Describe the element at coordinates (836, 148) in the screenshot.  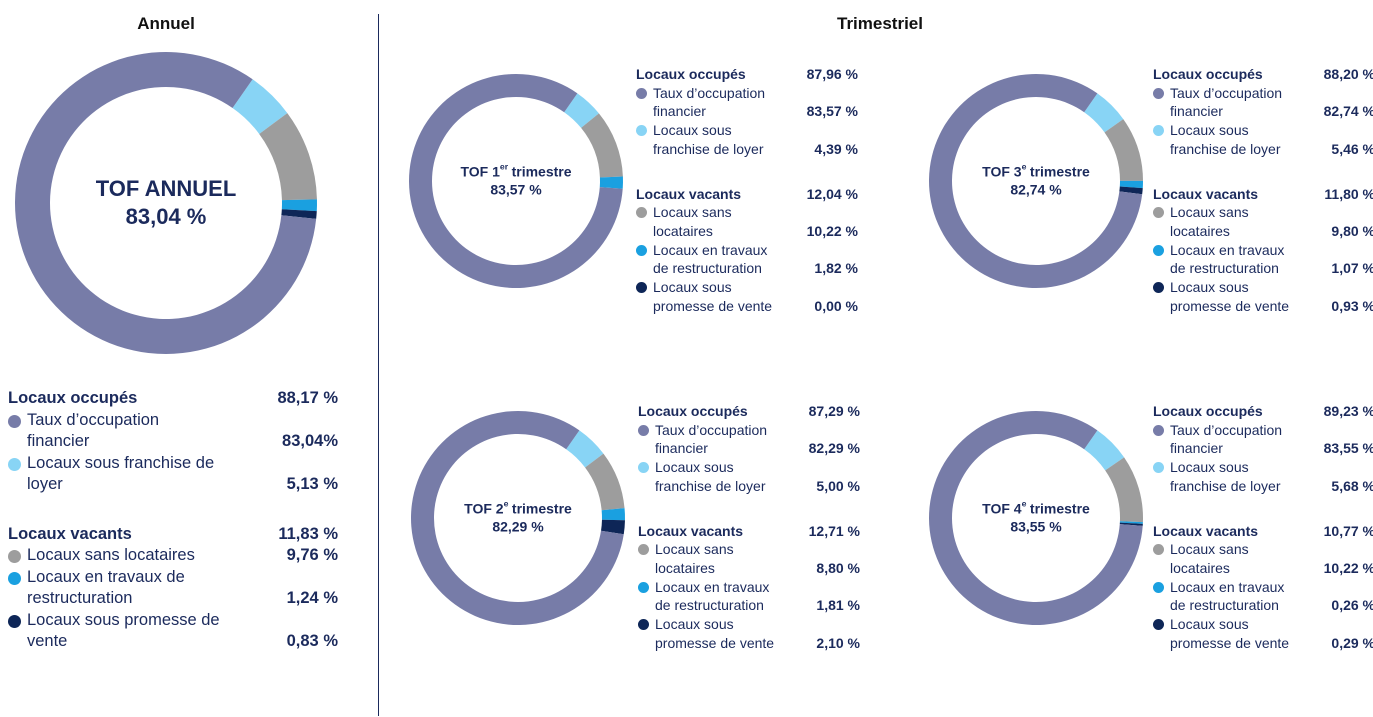
I see `legend-value: 4,39 %` at that location.